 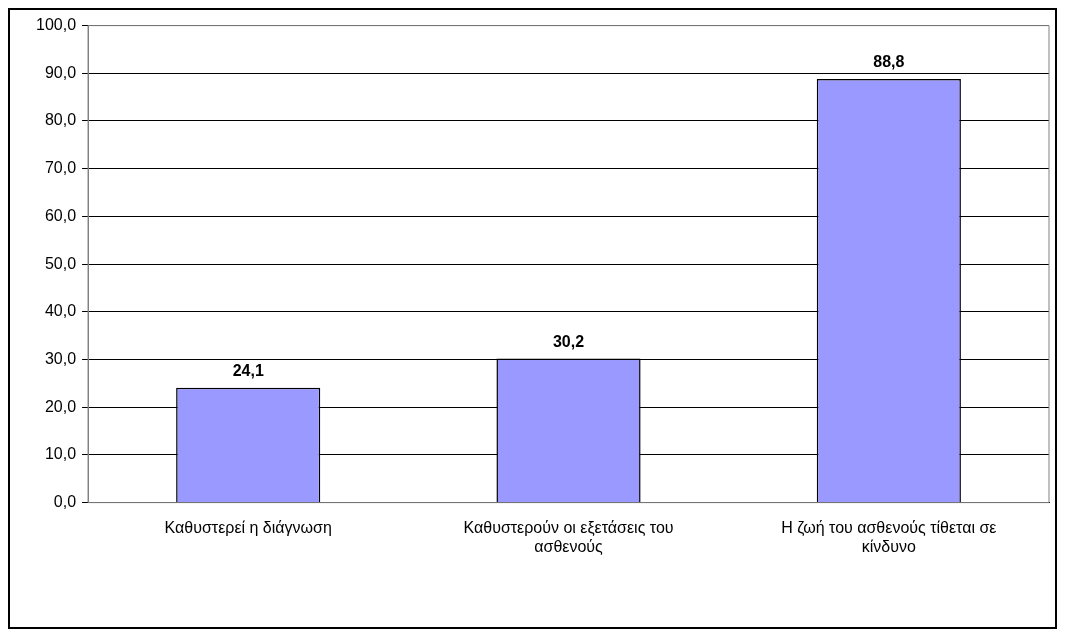 What do you see at coordinates (65, 502) in the screenshot?
I see `y-tick-label: 0,0` at bounding box center [65, 502].